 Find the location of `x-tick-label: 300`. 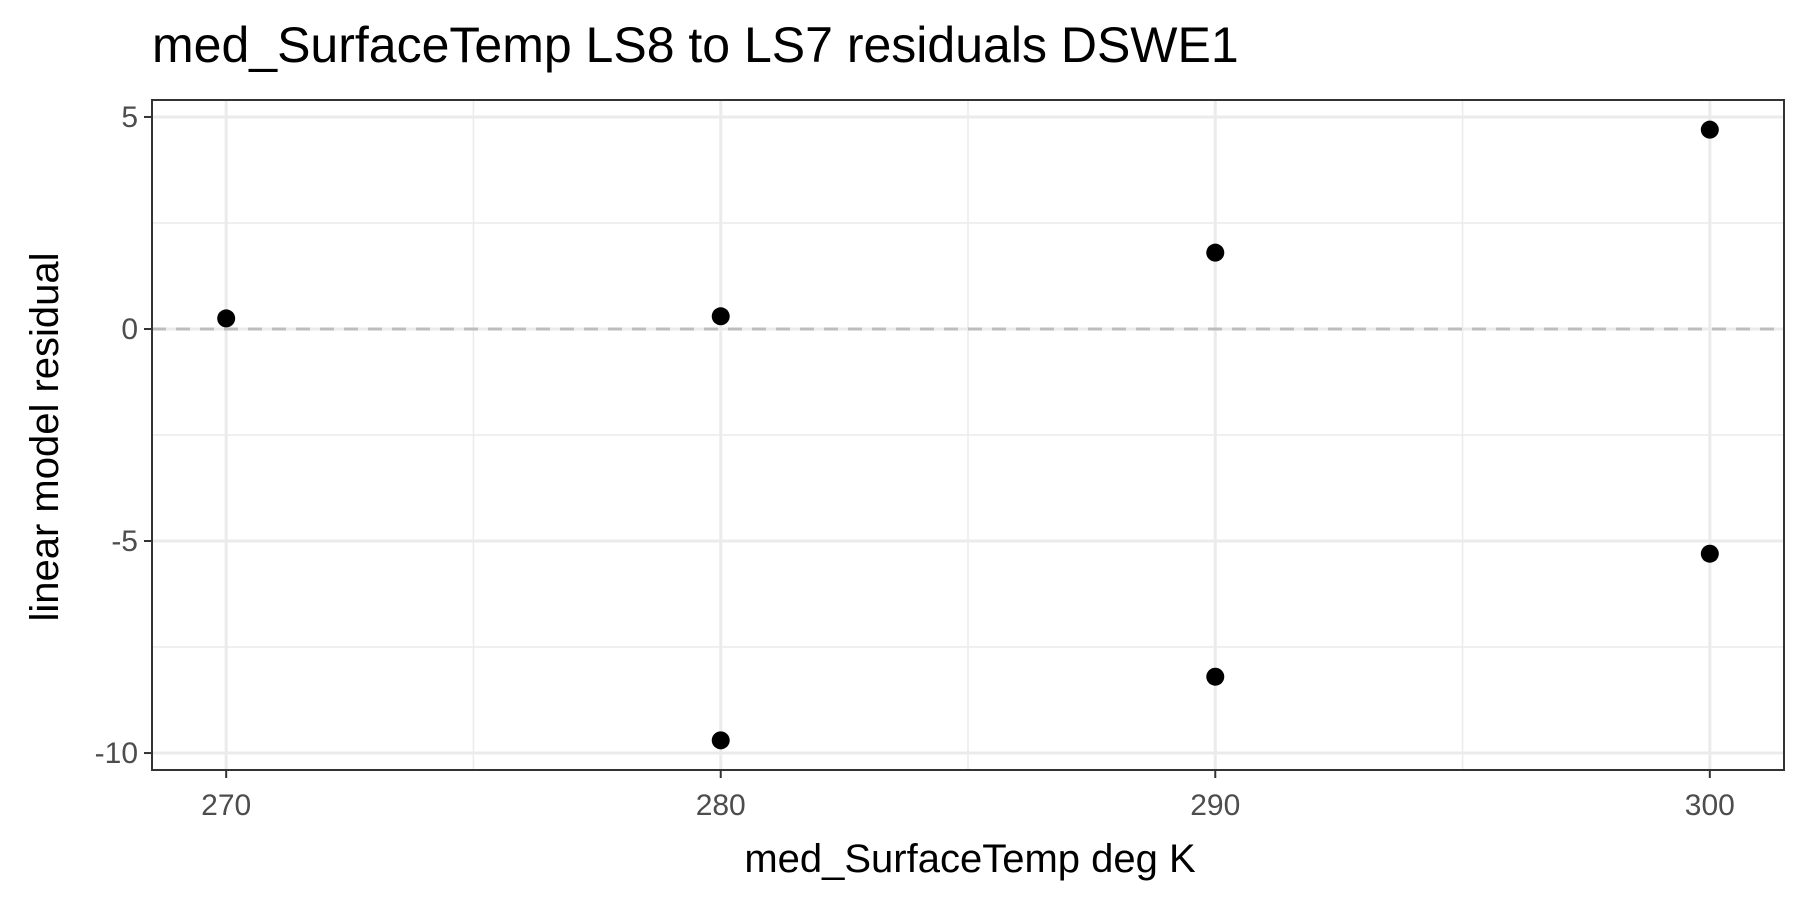

x-tick-label: 300 is located at coordinates (1710, 805).